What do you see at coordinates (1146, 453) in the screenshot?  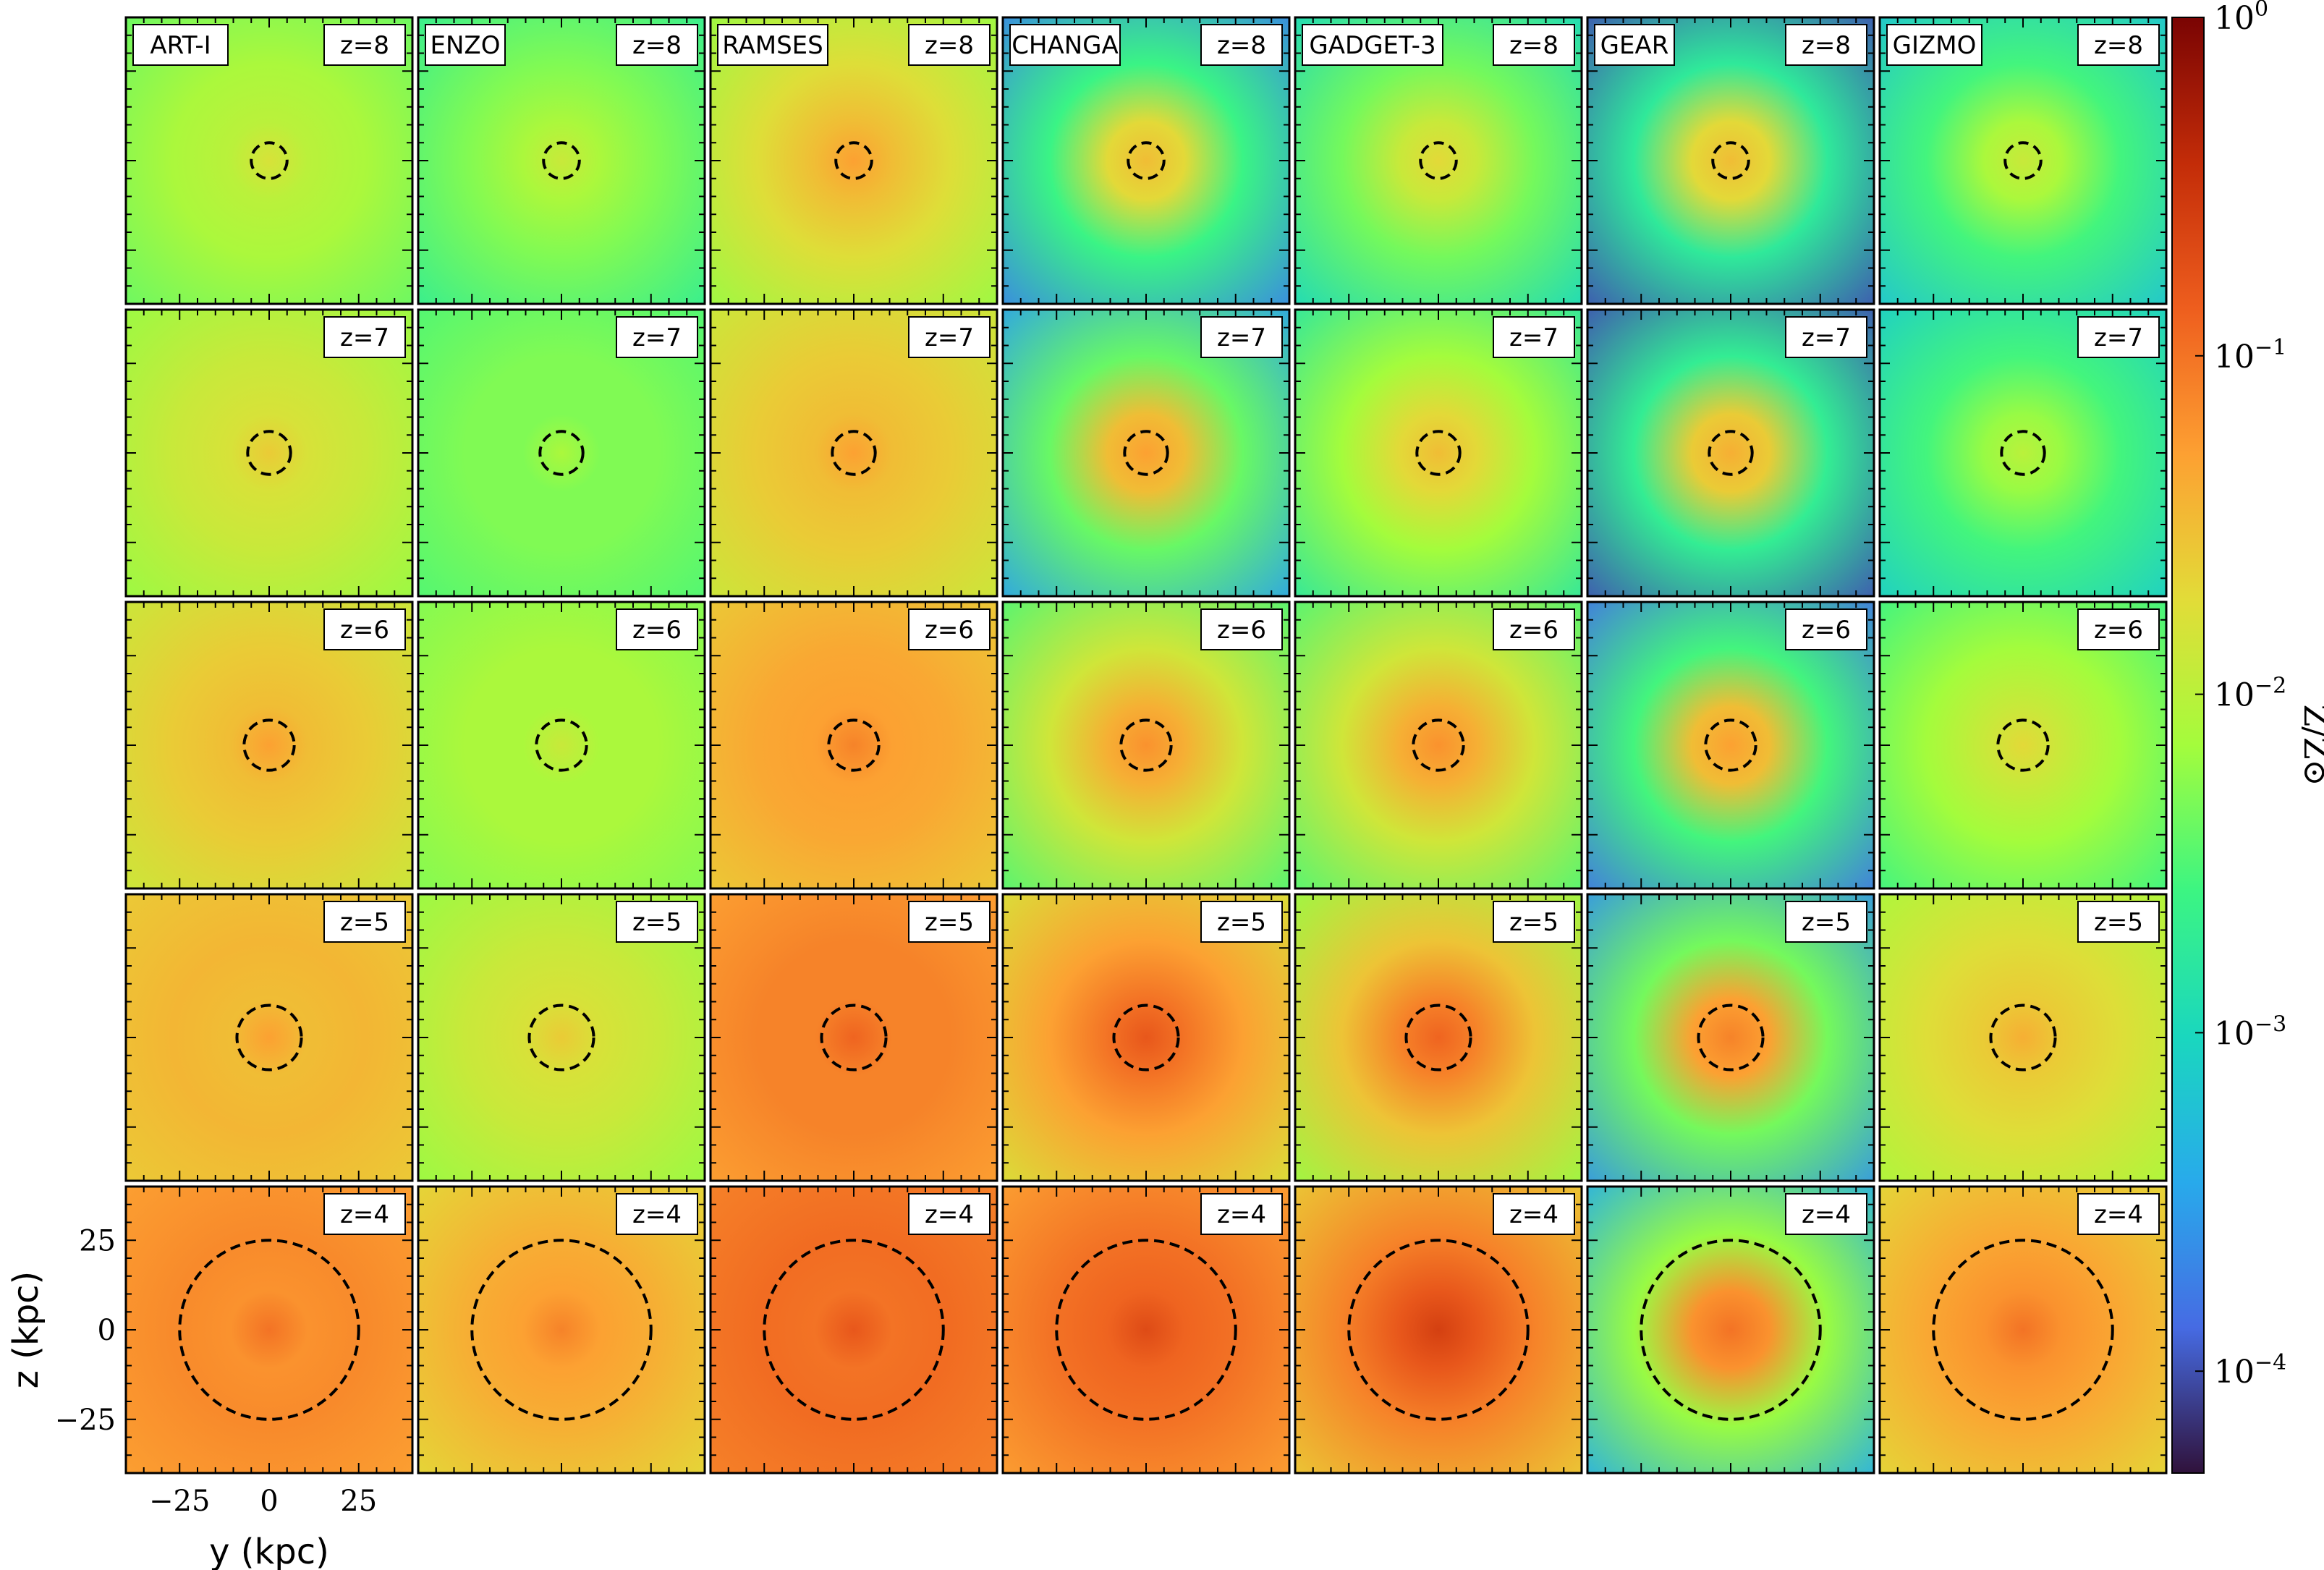 I see `panel-changa-z7: z=7` at bounding box center [1146, 453].